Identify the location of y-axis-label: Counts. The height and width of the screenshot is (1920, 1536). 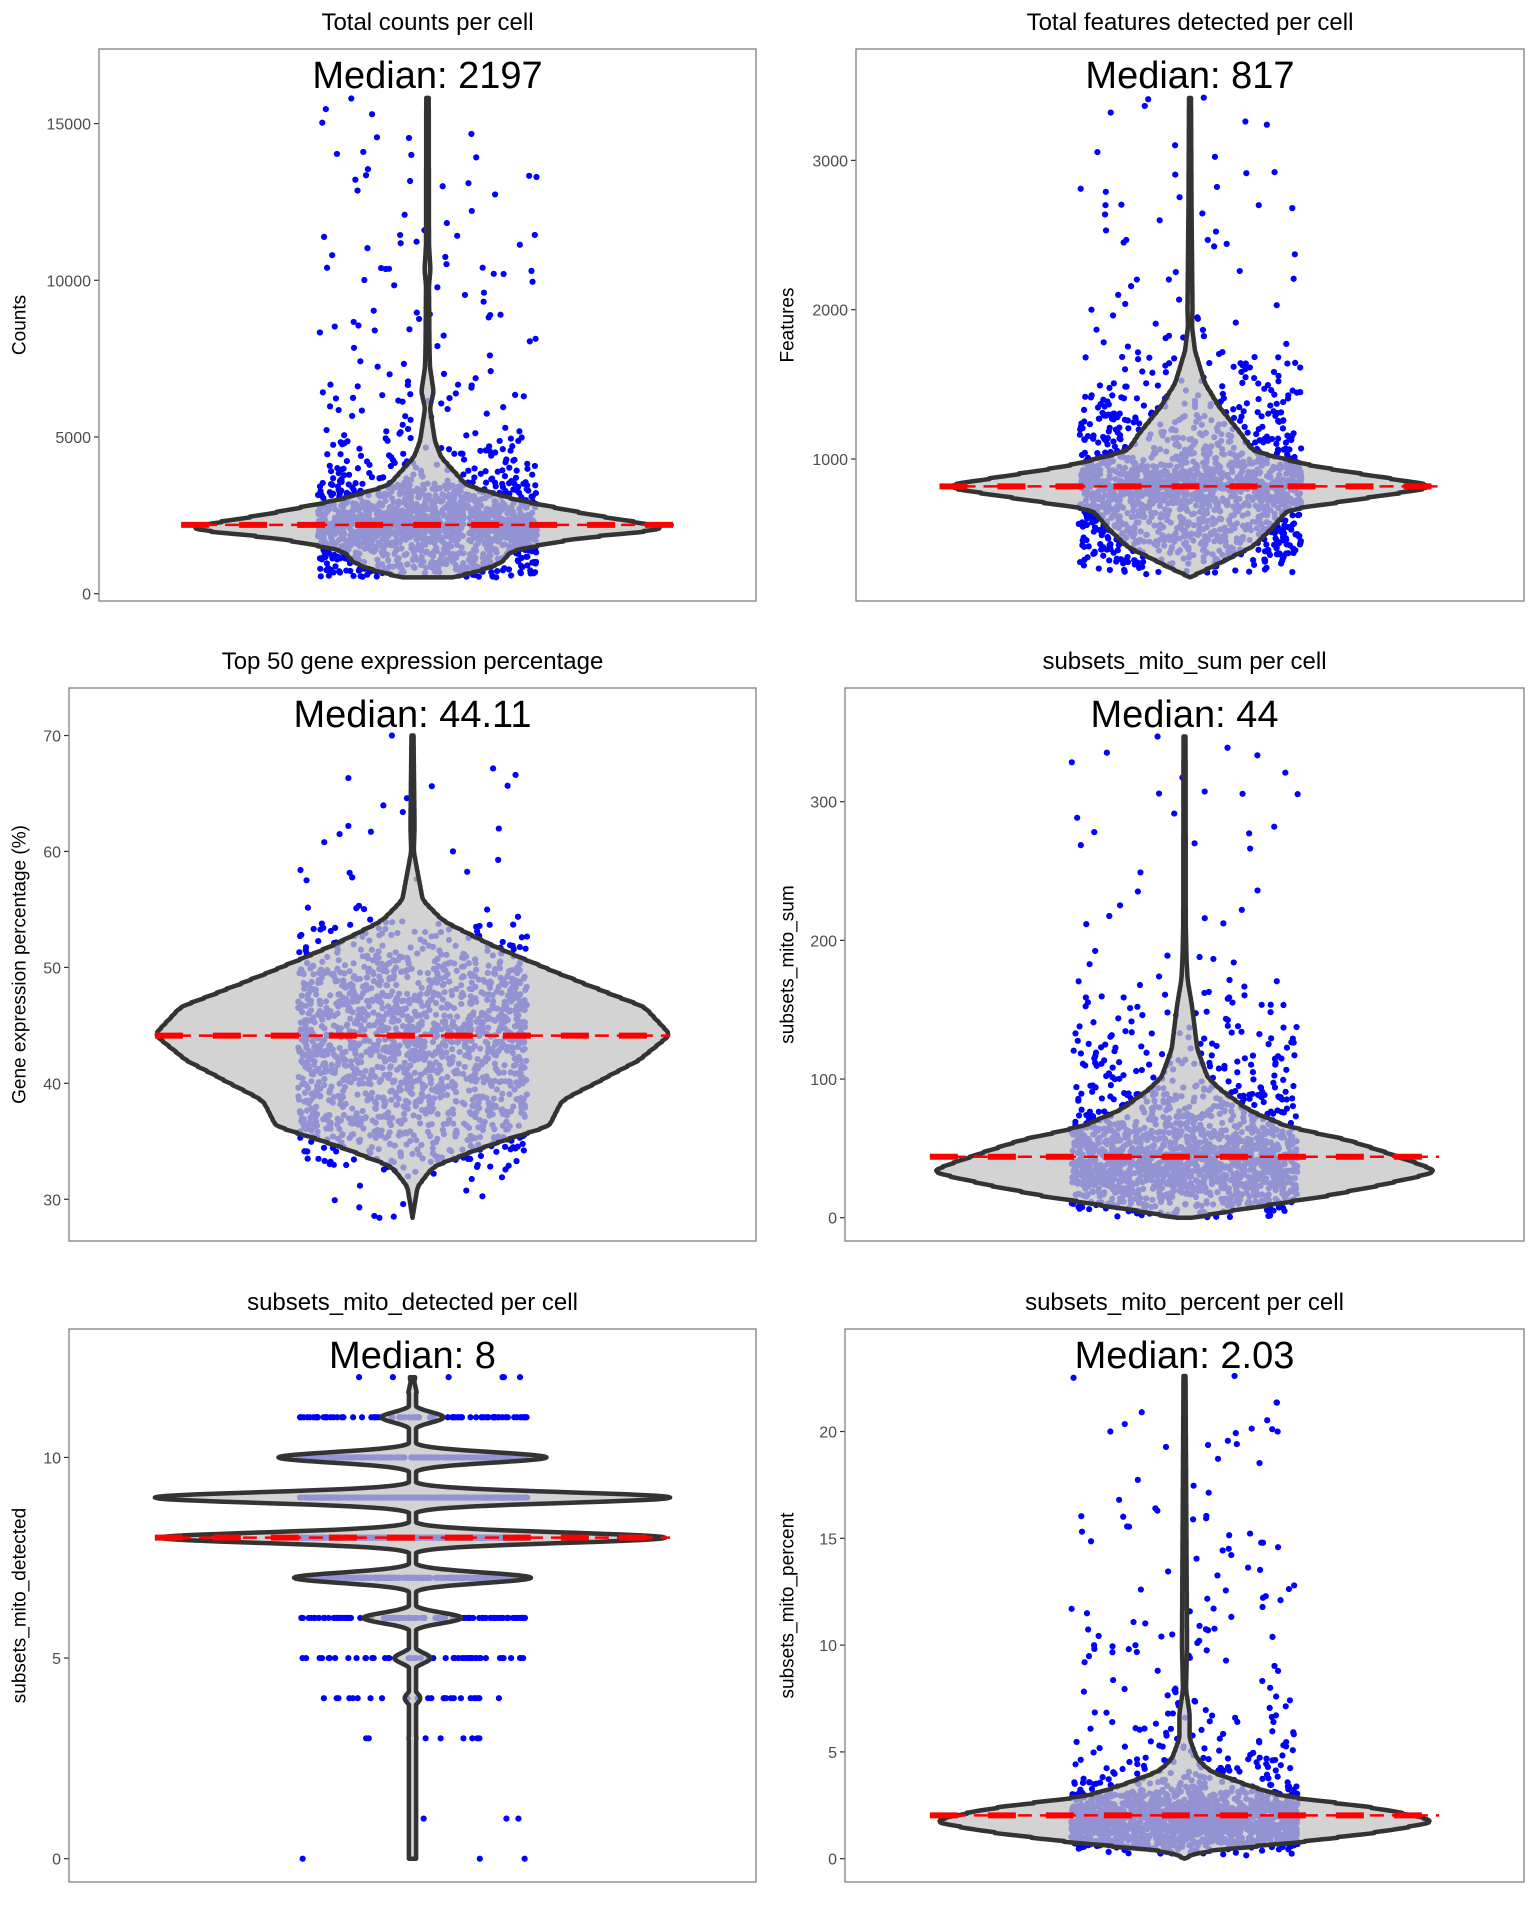
(20, 325).